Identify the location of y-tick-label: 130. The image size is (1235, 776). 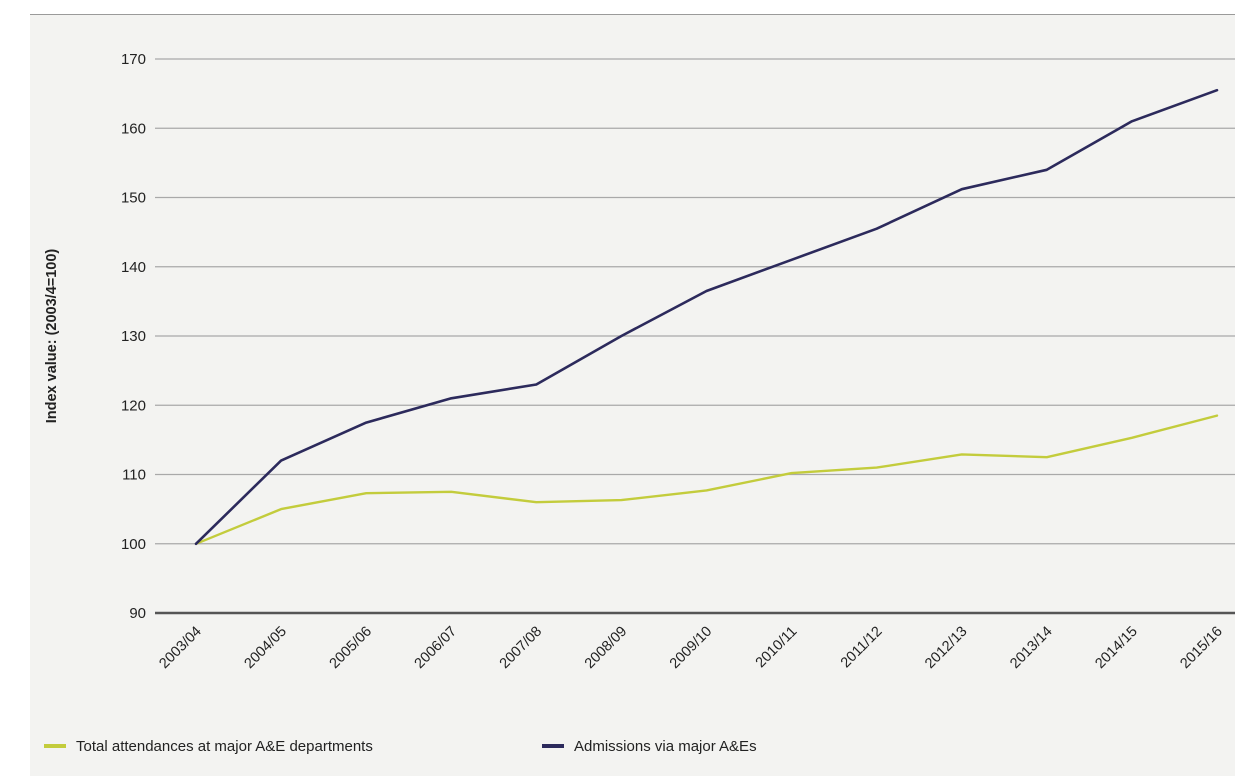
(133, 336).